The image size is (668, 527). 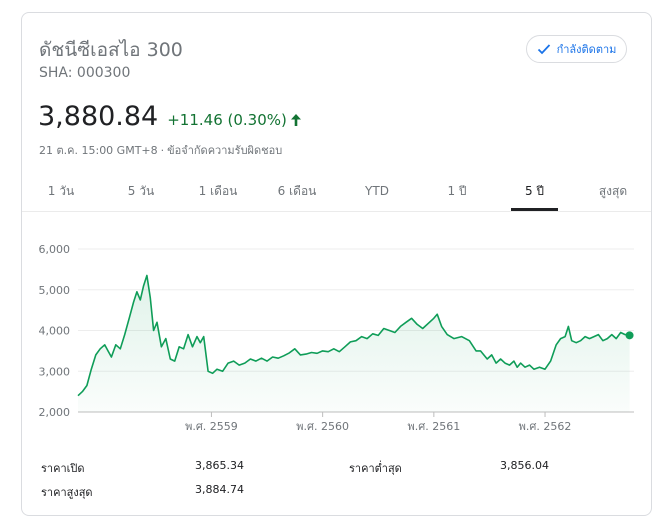 What do you see at coordinates (377, 191) in the screenshot?
I see `tab-ytd: YTD` at bounding box center [377, 191].